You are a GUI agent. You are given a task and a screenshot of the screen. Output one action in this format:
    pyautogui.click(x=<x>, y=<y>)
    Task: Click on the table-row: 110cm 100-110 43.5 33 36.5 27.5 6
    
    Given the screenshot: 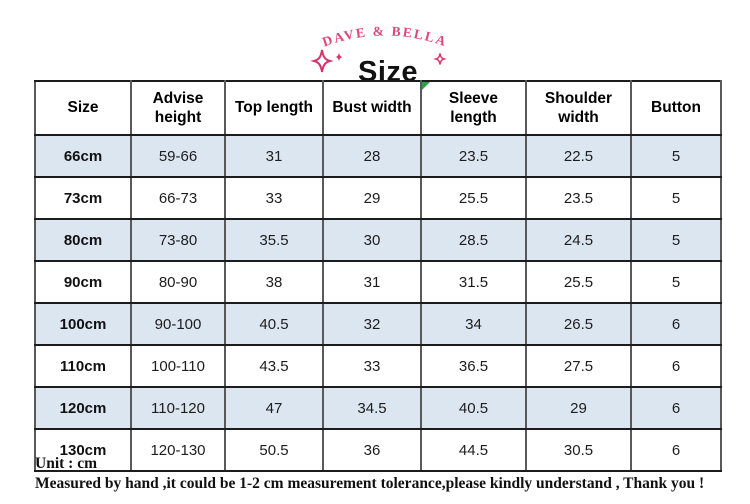 What is the action you would take?
    pyautogui.click(x=378, y=366)
    